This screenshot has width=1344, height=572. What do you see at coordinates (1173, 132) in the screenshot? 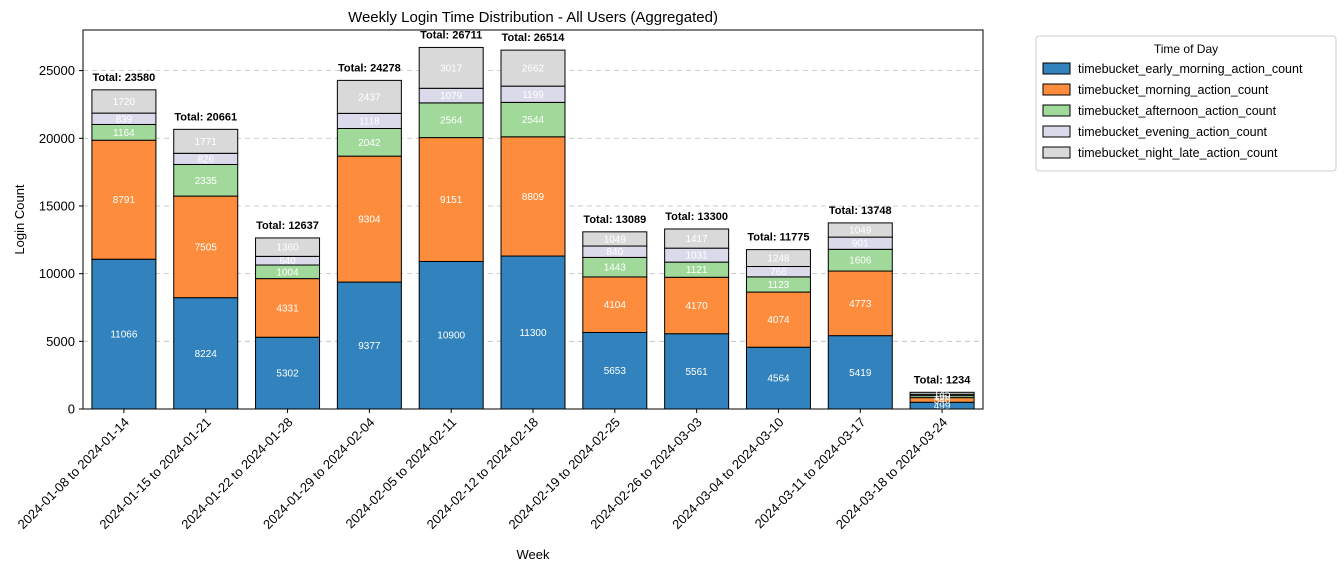
I see `legend-entry-label: timebucket_evening_action_count` at bounding box center [1173, 132].